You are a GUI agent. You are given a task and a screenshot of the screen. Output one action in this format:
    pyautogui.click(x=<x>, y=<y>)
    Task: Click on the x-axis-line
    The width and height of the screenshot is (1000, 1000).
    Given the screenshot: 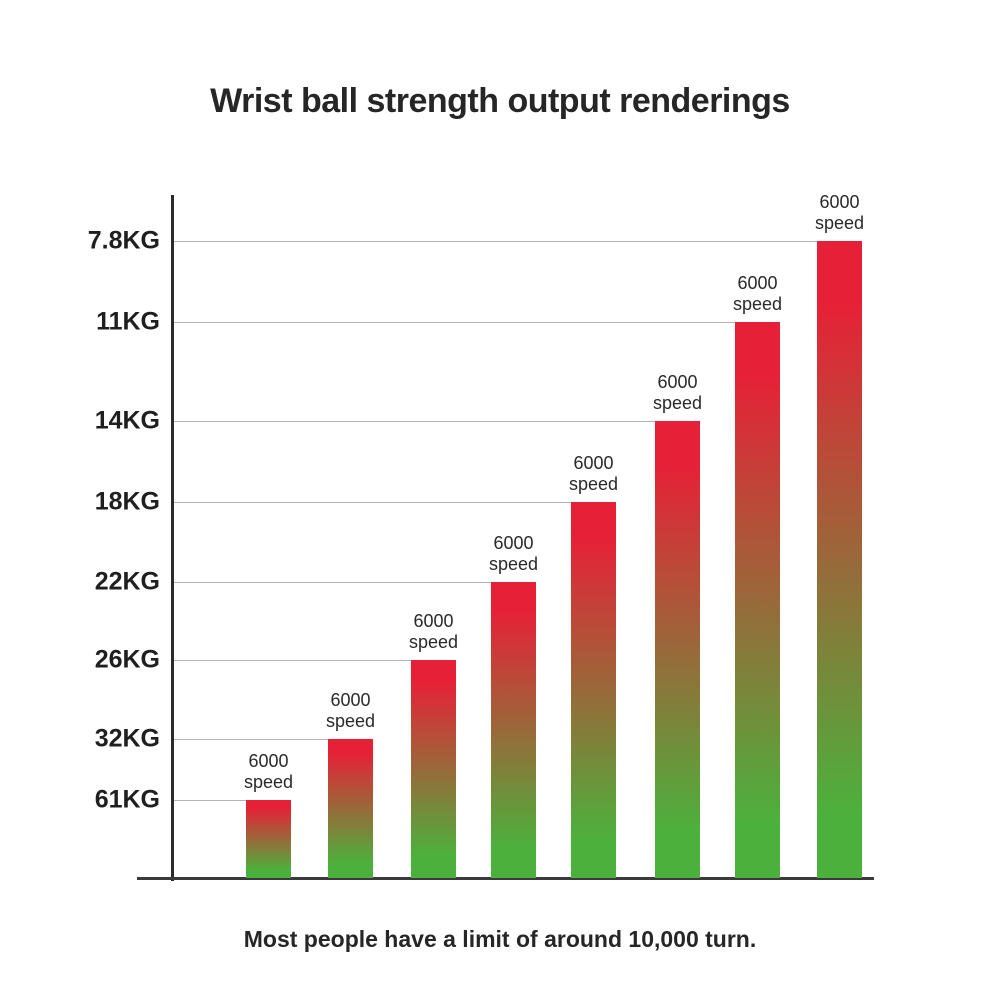 What is the action you would take?
    pyautogui.click(x=505, y=878)
    